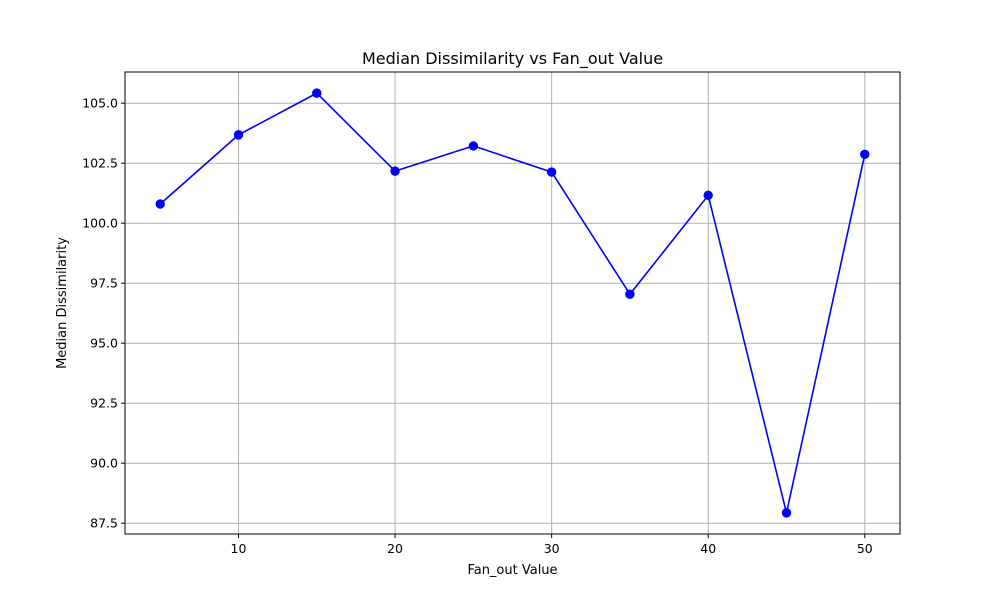  I want to click on x-tick-label: 50, so click(865, 548).